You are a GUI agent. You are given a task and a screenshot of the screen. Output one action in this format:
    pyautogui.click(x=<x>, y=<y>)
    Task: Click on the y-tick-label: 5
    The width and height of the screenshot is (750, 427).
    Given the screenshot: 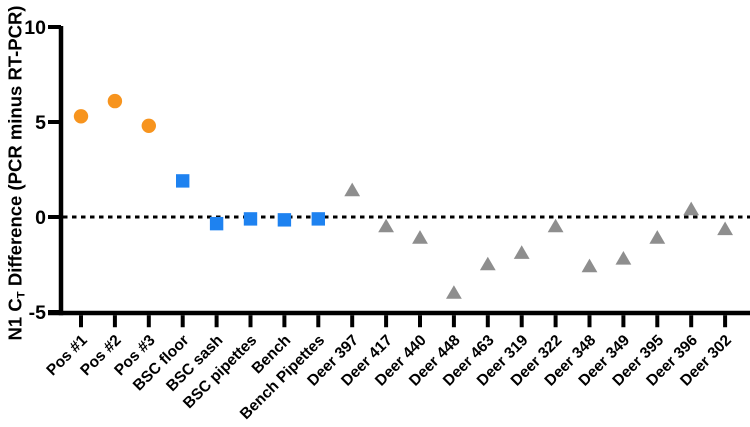 What is the action you would take?
    pyautogui.click(x=40, y=123)
    